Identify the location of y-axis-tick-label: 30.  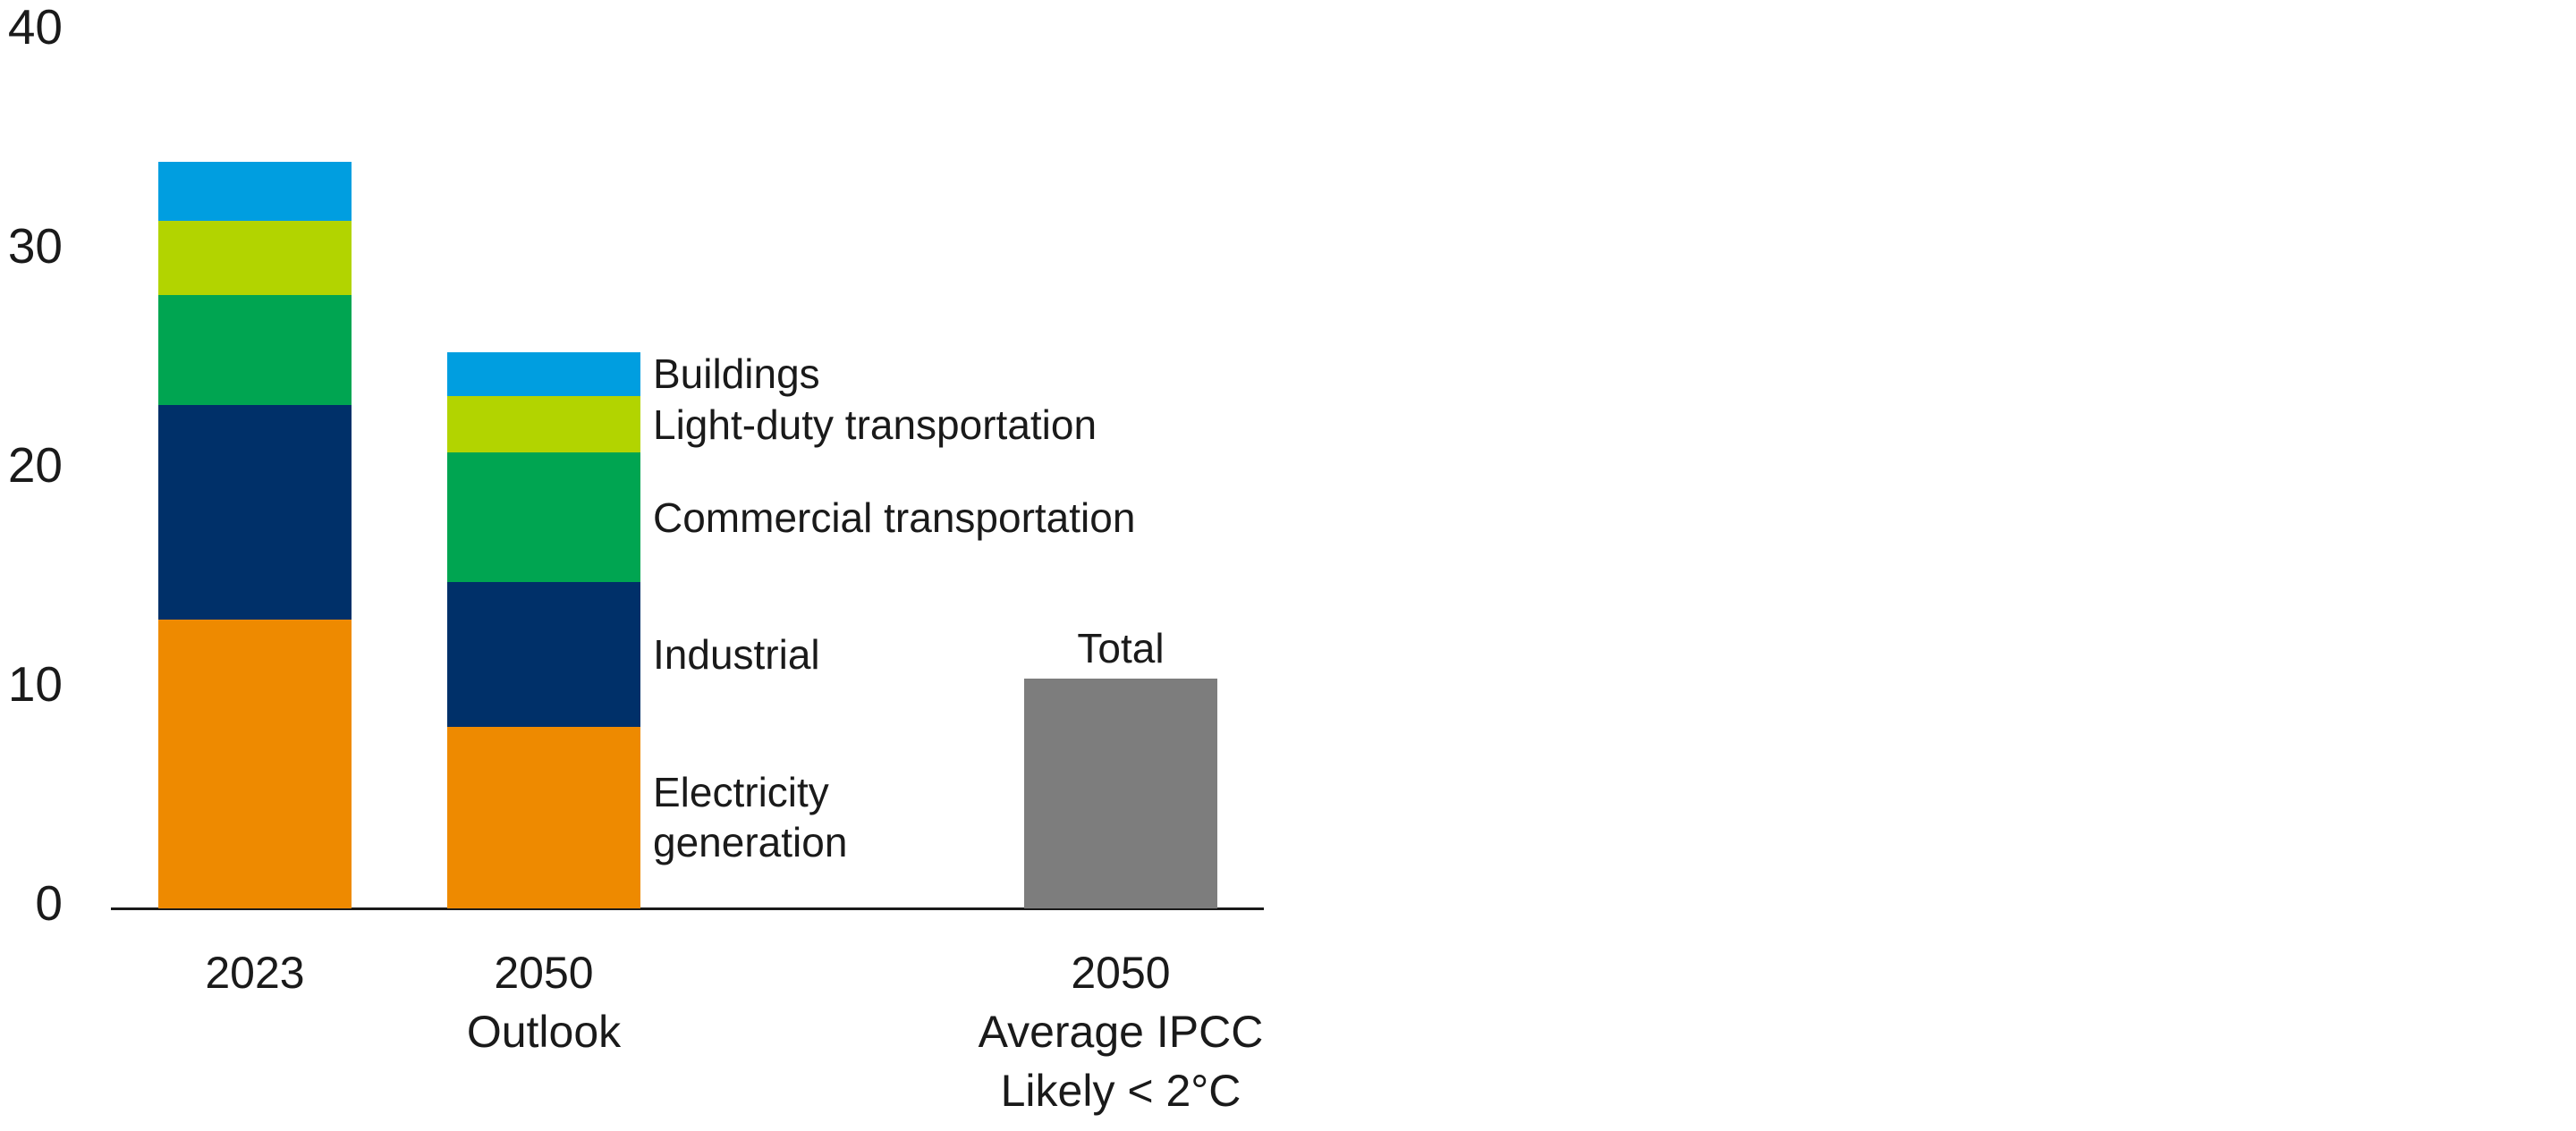
(35, 246).